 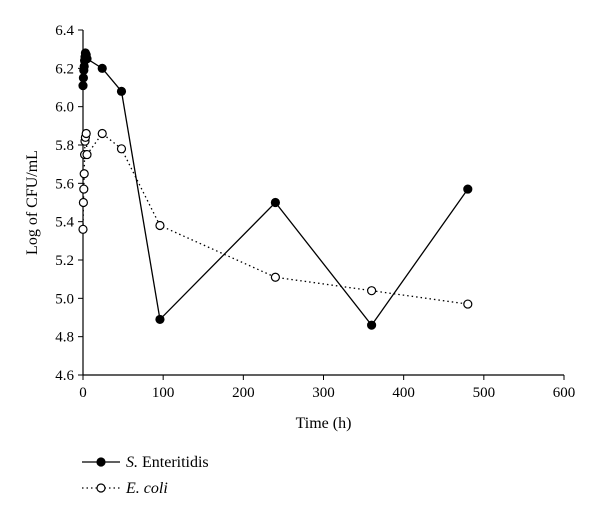 I want to click on x-tick-label: 200, so click(x=243, y=393).